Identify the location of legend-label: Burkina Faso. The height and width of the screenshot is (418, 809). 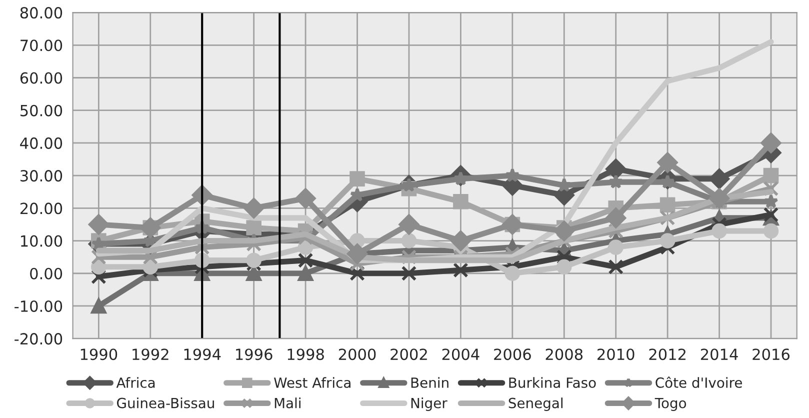
(552, 382).